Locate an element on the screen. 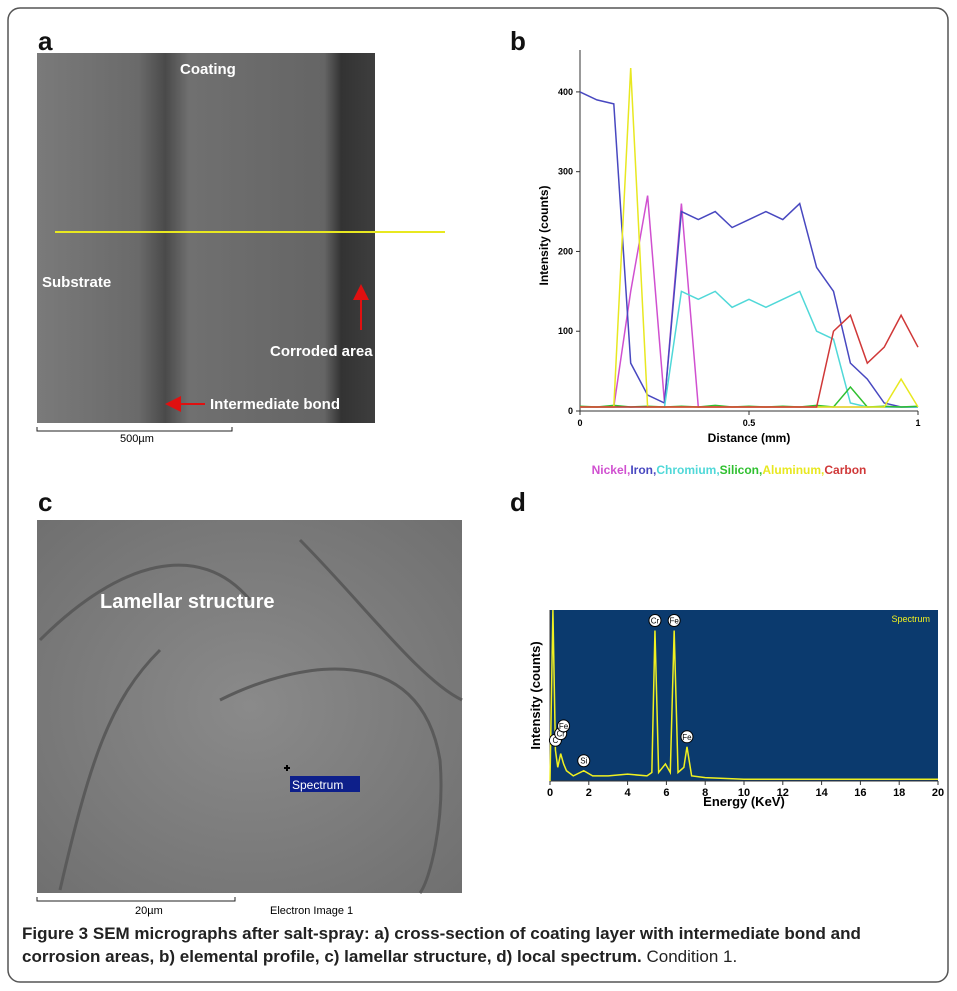 This screenshot has width=957, height=991. caption-rest: Condition 1. is located at coordinates (692, 956).